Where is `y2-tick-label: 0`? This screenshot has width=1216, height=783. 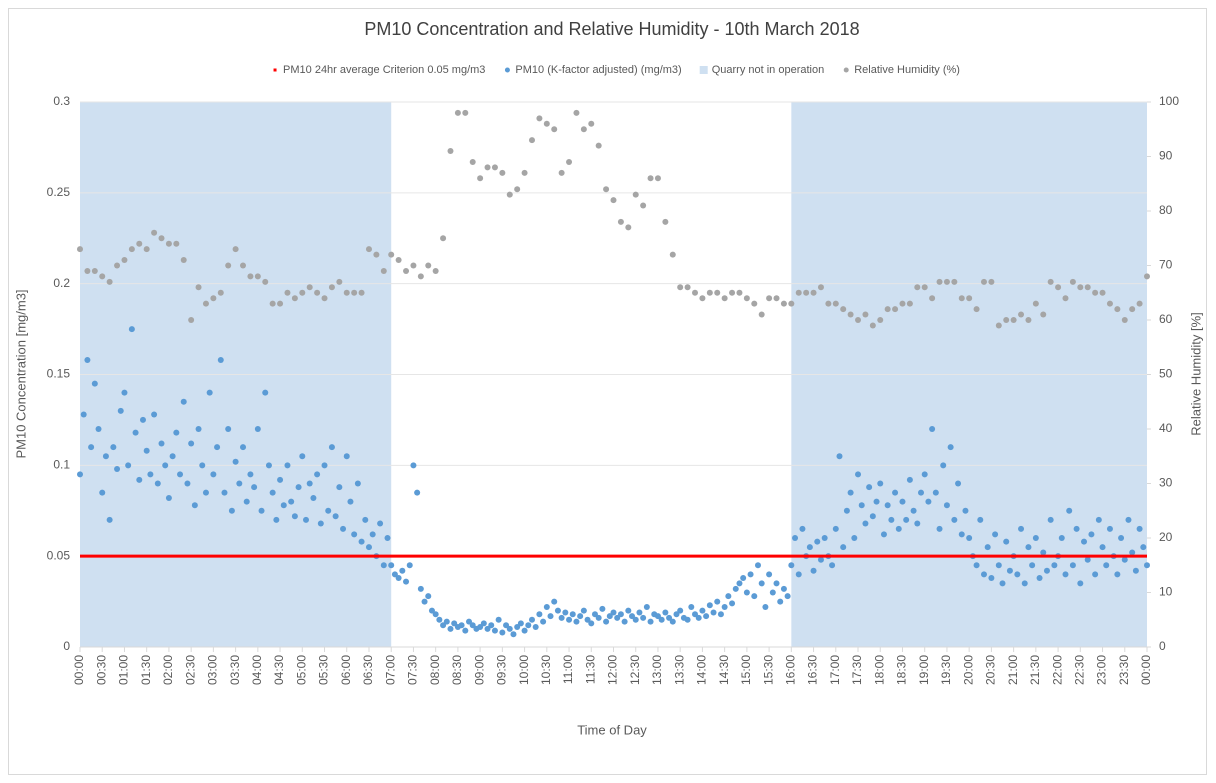
y2-tick-label: 0 is located at coordinates (1162, 646).